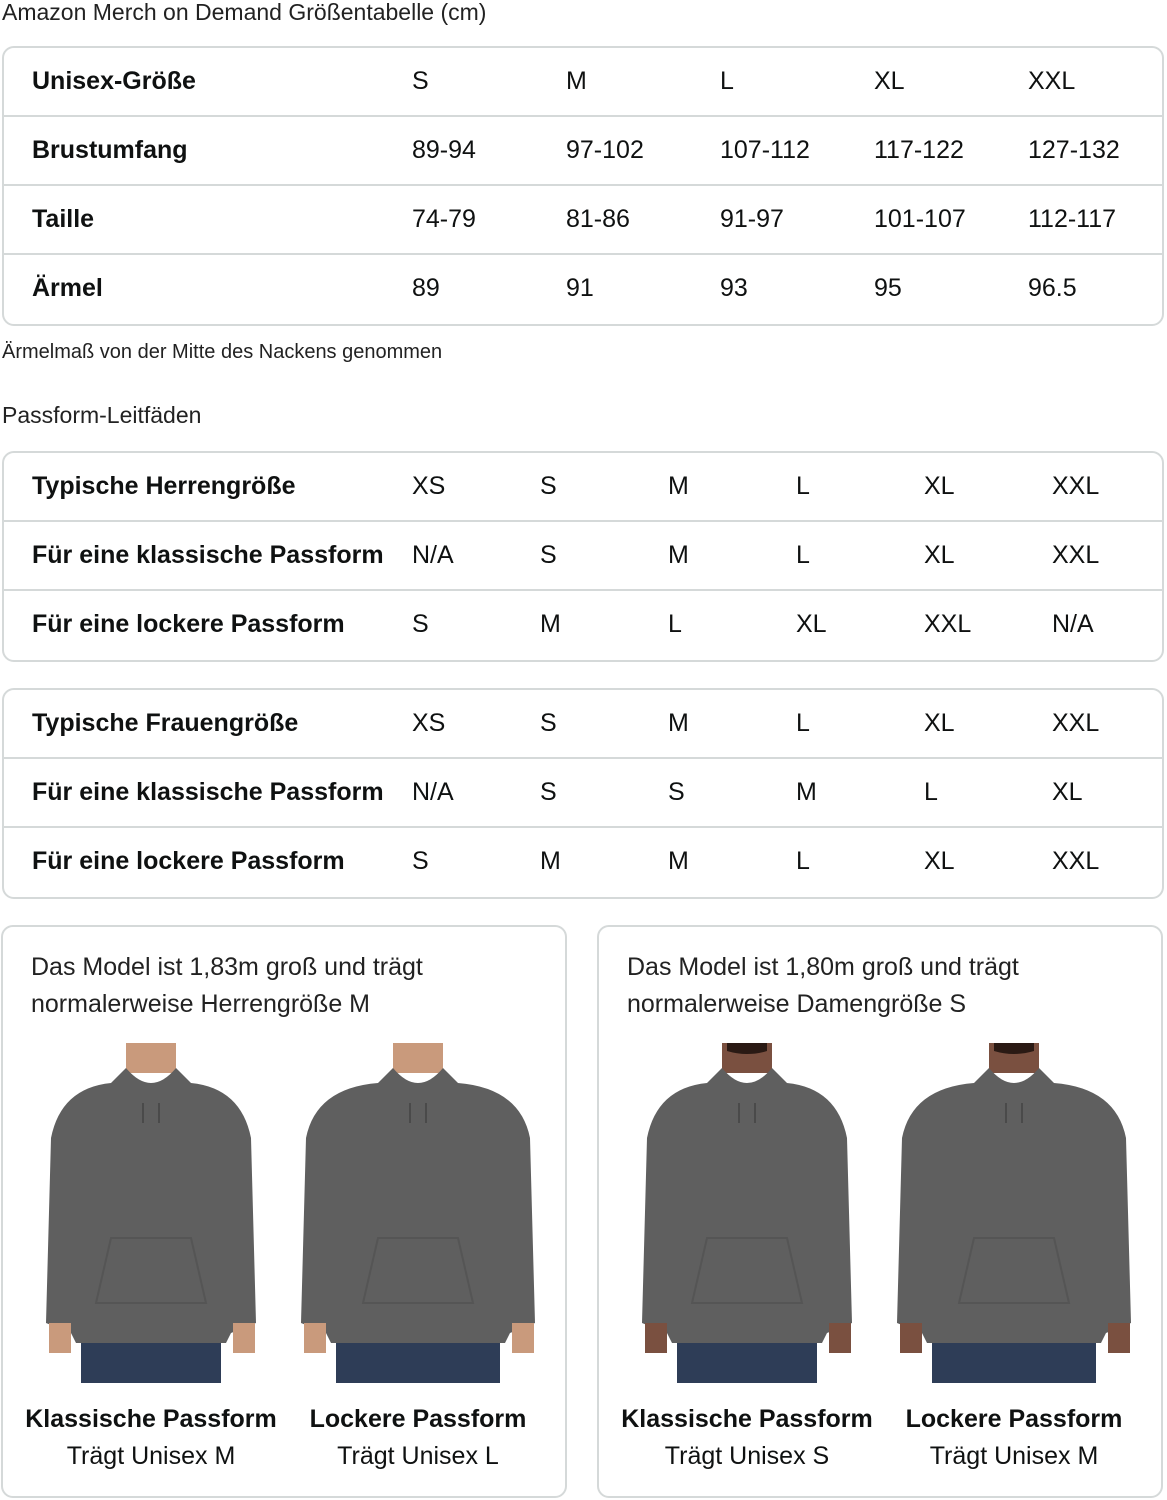  What do you see at coordinates (63, 219) in the screenshot?
I see `row-label: Taille` at bounding box center [63, 219].